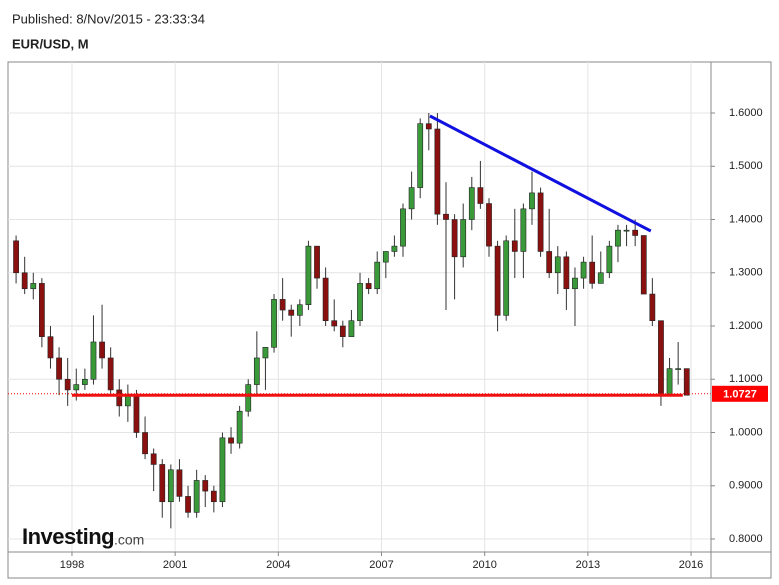 The image size is (779, 585). I want to click on logo-suffix: .com, so click(129, 540).